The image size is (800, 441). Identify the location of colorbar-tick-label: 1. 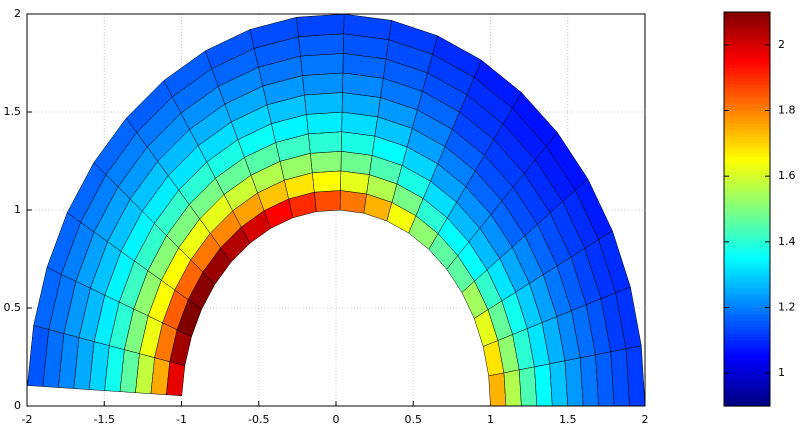
(781, 372).